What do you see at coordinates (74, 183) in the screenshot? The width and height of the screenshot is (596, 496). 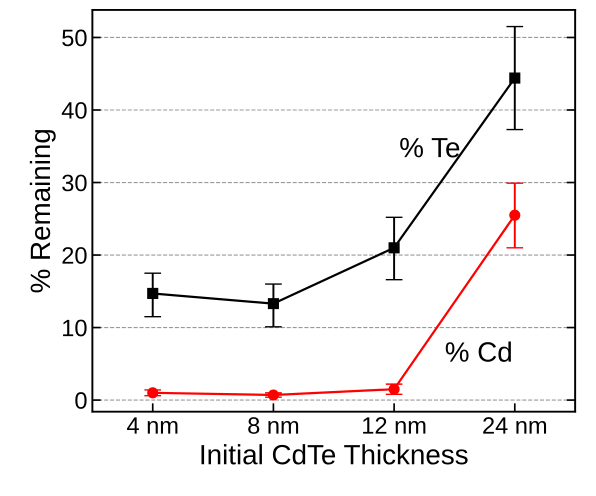 I see `y-tick-label: 30` at bounding box center [74, 183].